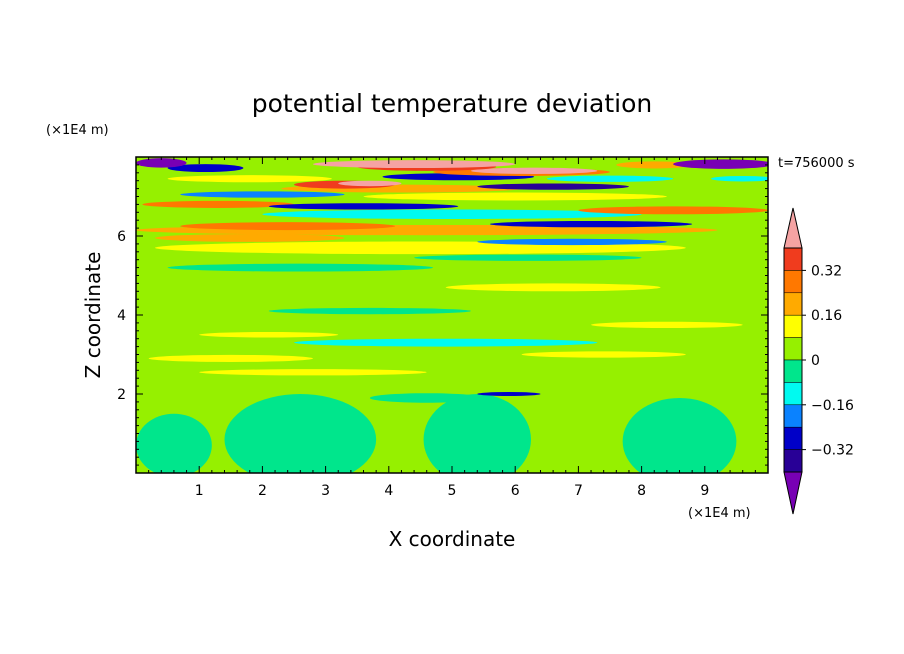 The image size is (904, 654). I want to click on y-unit-label: (×1E4 m), so click(77, 130).